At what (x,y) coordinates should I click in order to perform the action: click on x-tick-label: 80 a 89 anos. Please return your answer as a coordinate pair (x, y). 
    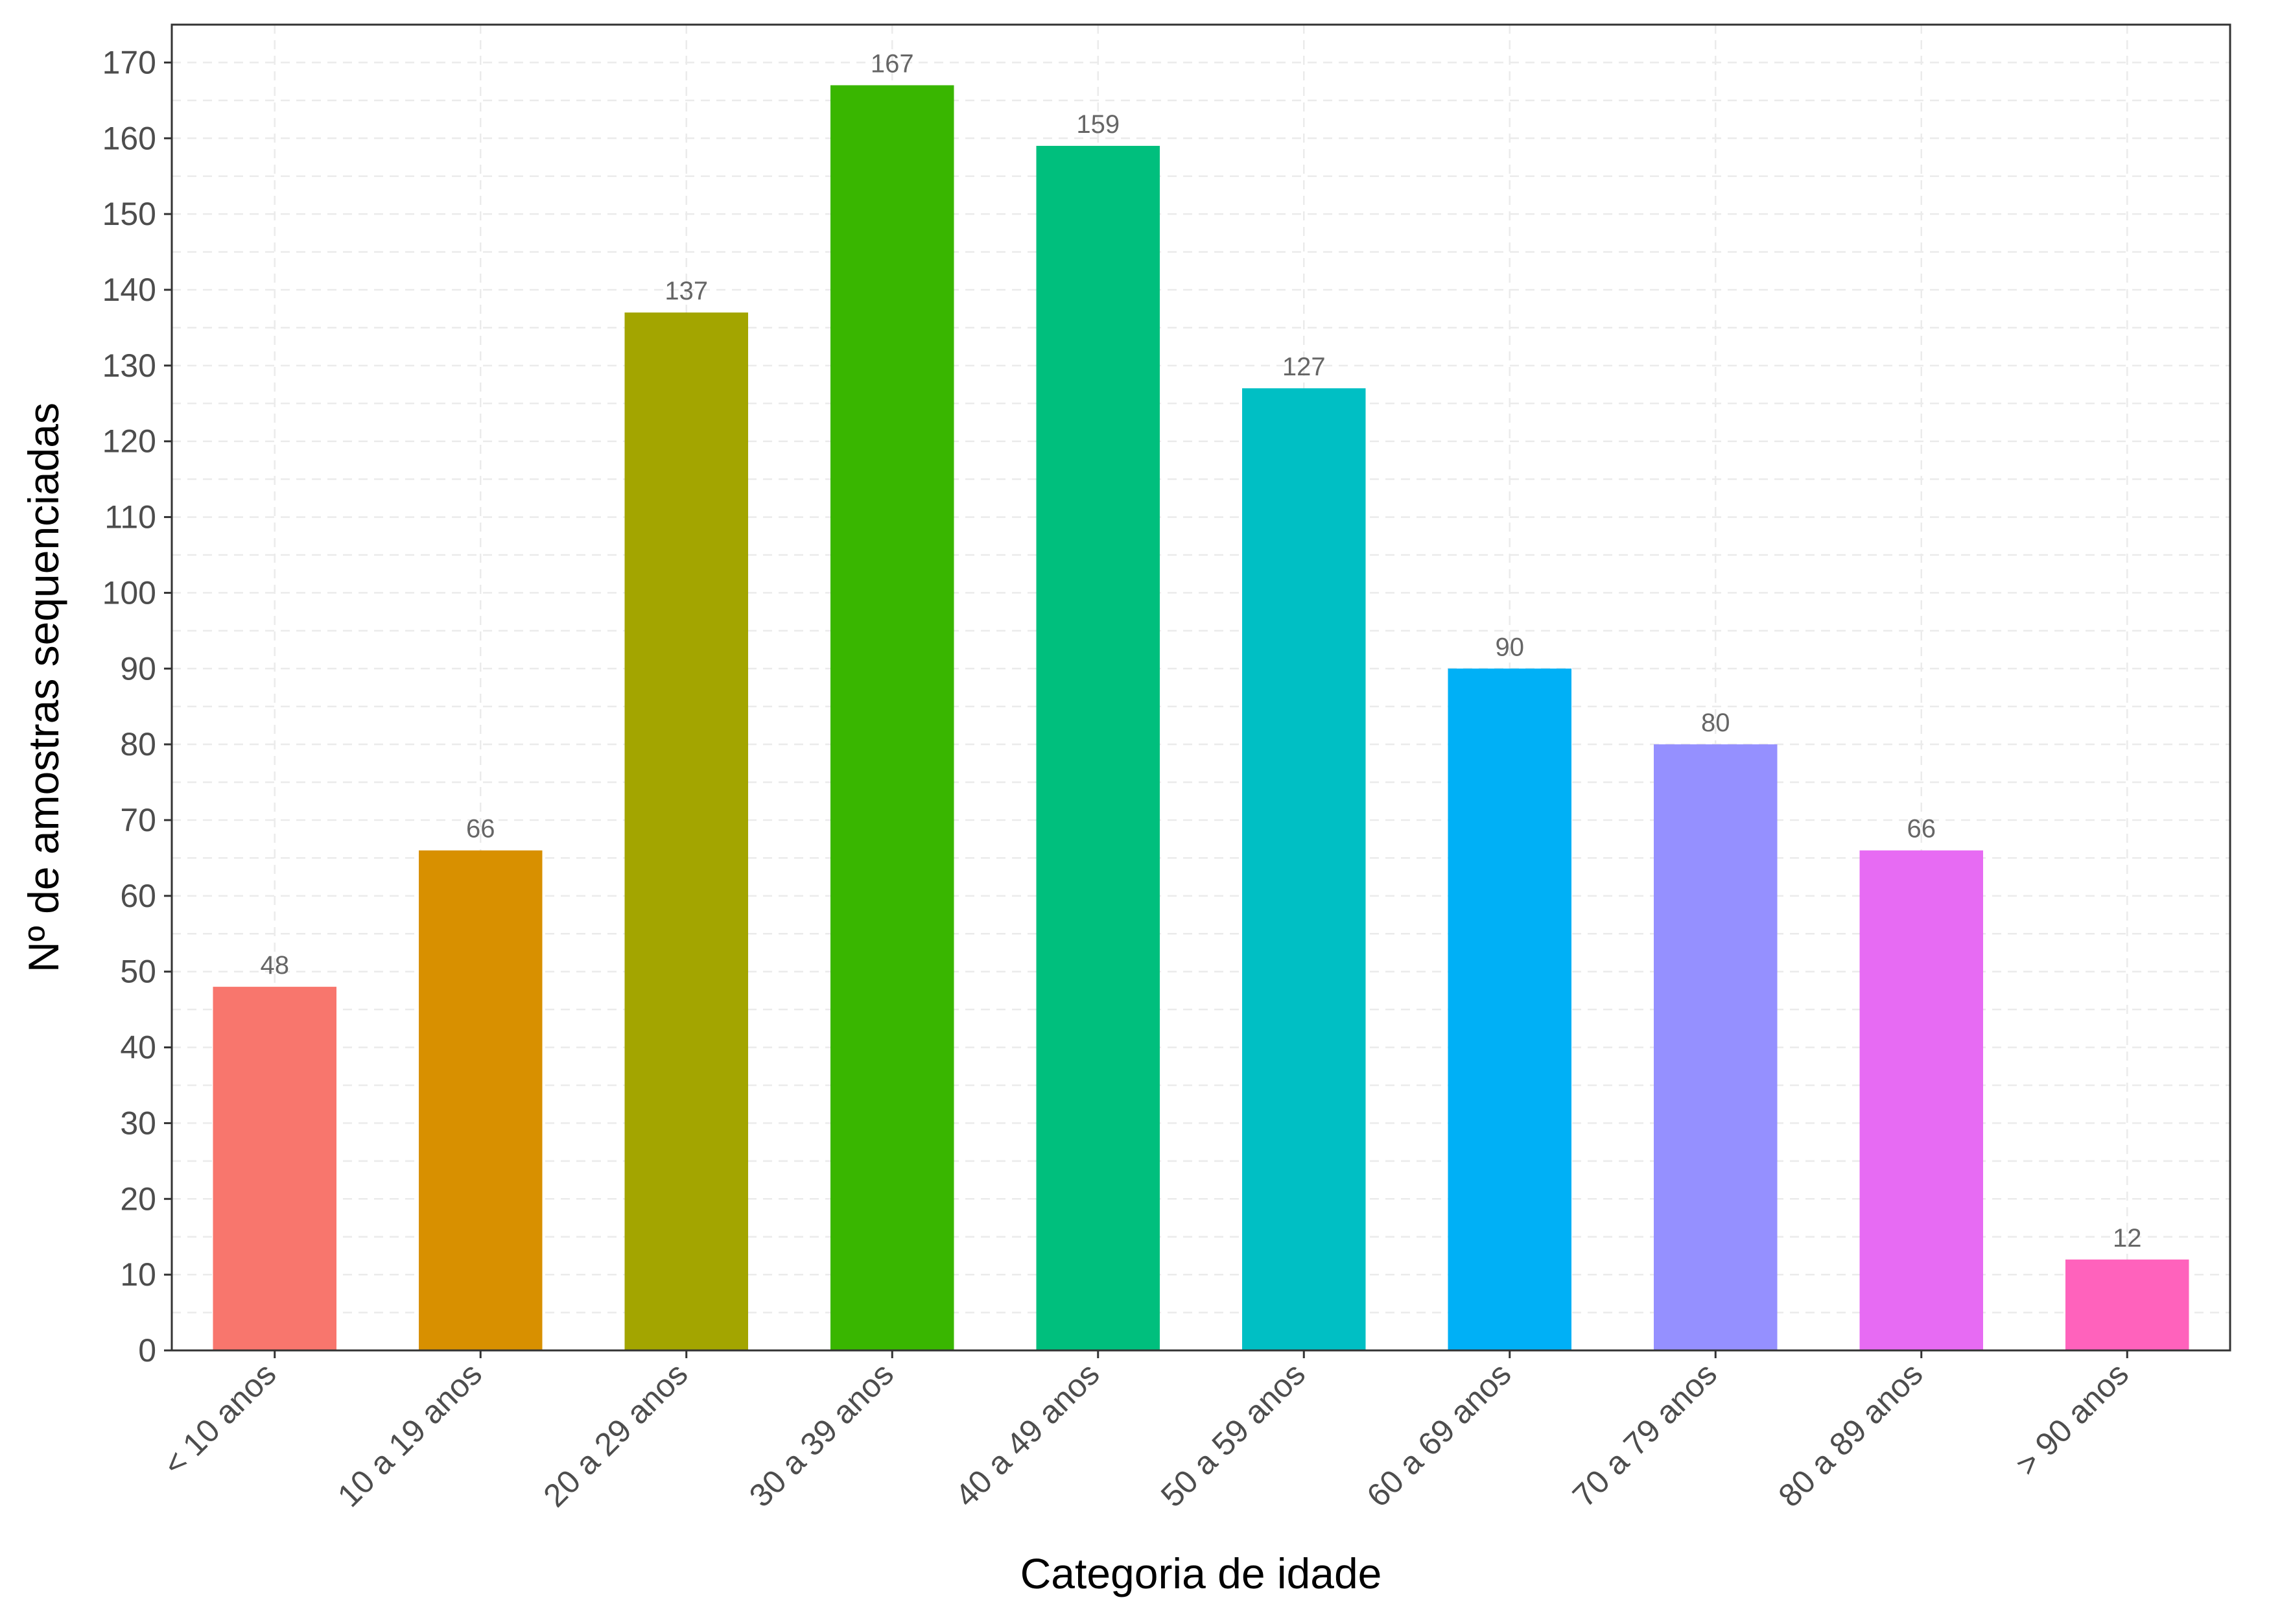
    Looking at the image, I should click on (1850, 1435).